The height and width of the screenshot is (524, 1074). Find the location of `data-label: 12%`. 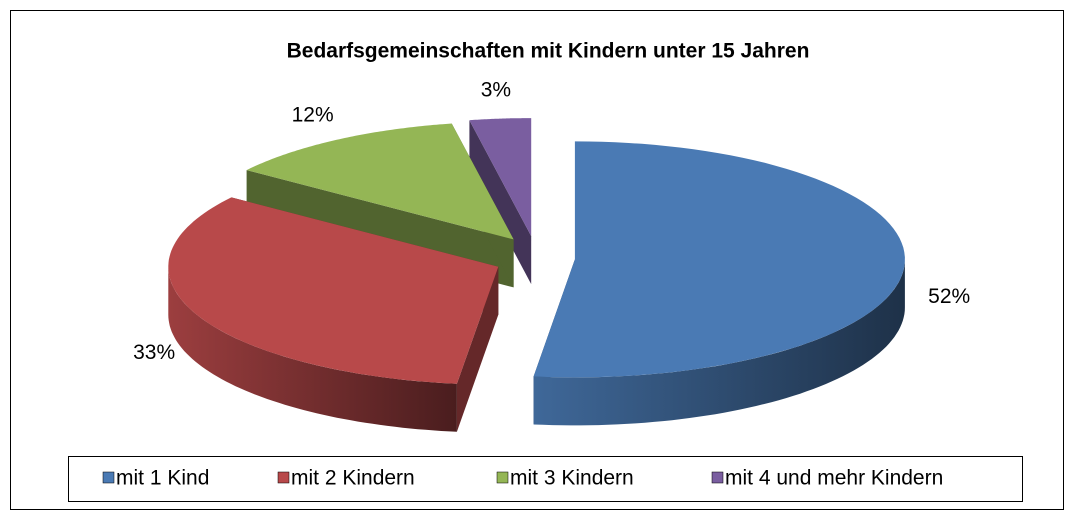

data-label: 12% is located at coordinates (313, 115).